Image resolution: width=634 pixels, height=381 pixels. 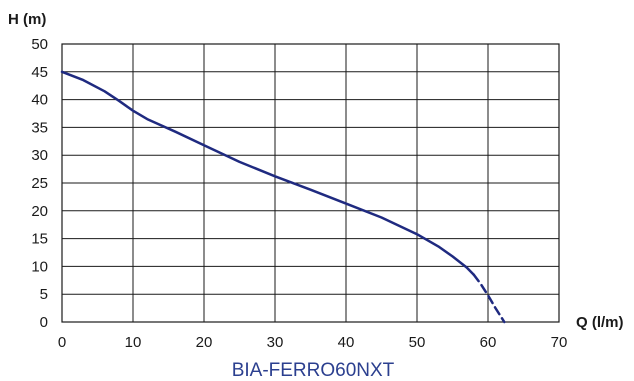 I want to click on x-tick-label: 30, so click(x=275, y=342).